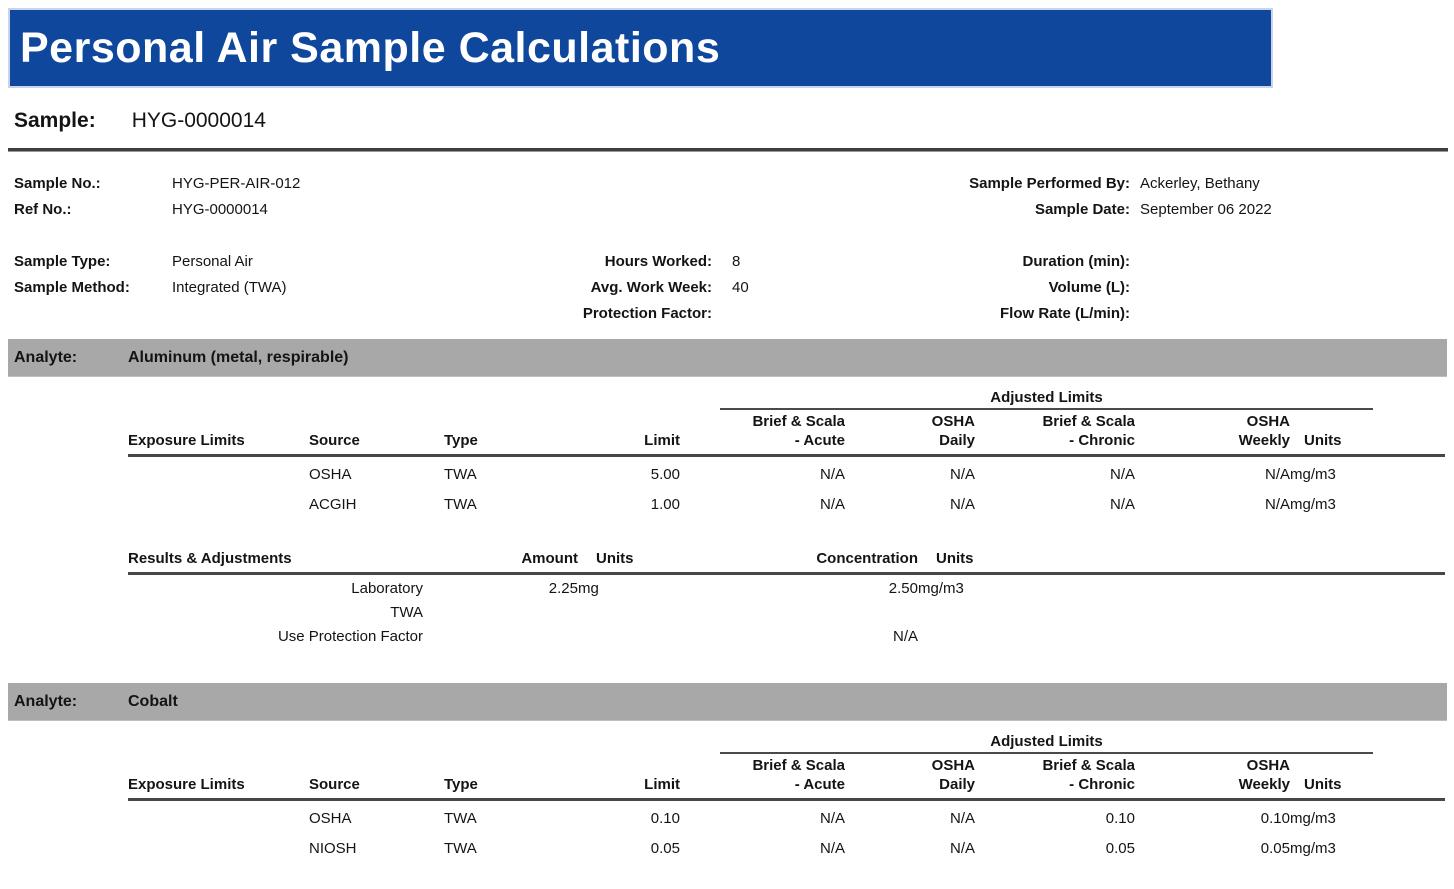 The width and height of the screenshot is (1454, 889). I want to click on analyte-bar-cobalt: Analyte: Cobalt, so click(727, 702).